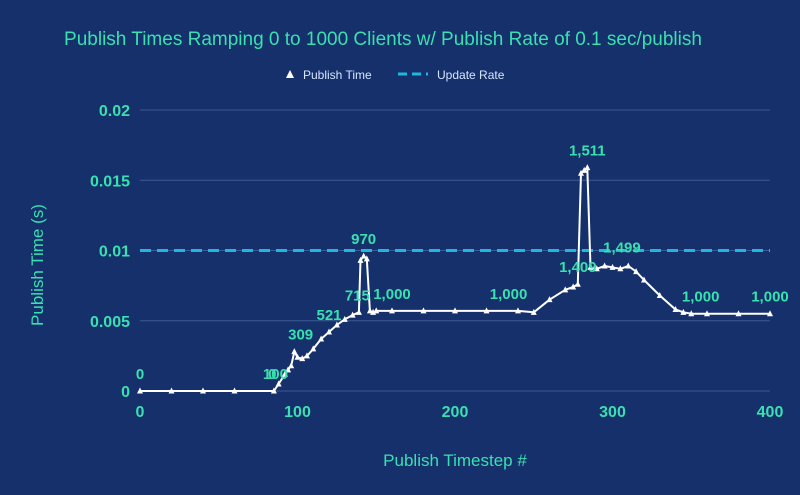  What do you see at coordinates (328, 315) in the screenshot?
I see `data-label: 521` at bounding box center [328, 315].